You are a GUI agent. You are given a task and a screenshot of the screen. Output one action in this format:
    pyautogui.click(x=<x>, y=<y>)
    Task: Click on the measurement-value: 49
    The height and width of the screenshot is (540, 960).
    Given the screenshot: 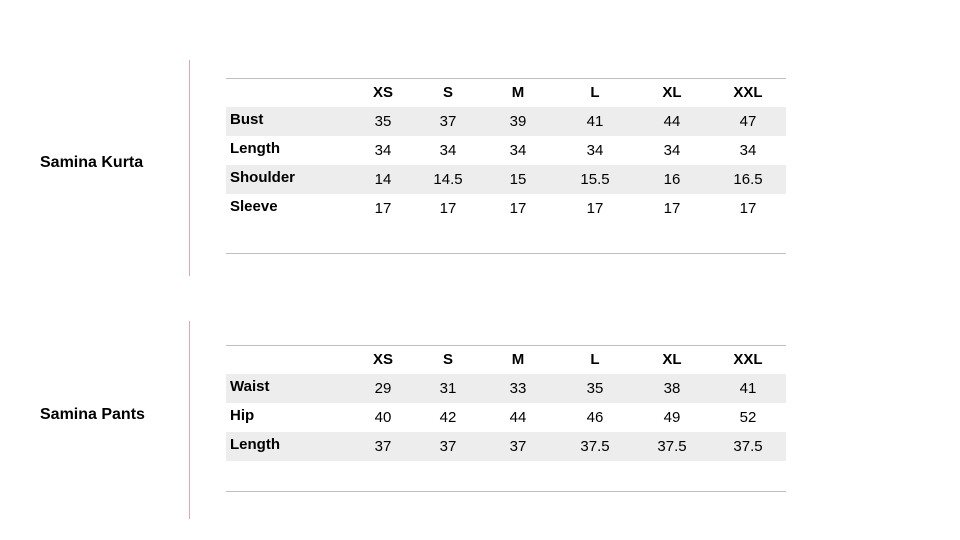 What is the action you would take?
    pyautogui.click(x=672, y=417)
    